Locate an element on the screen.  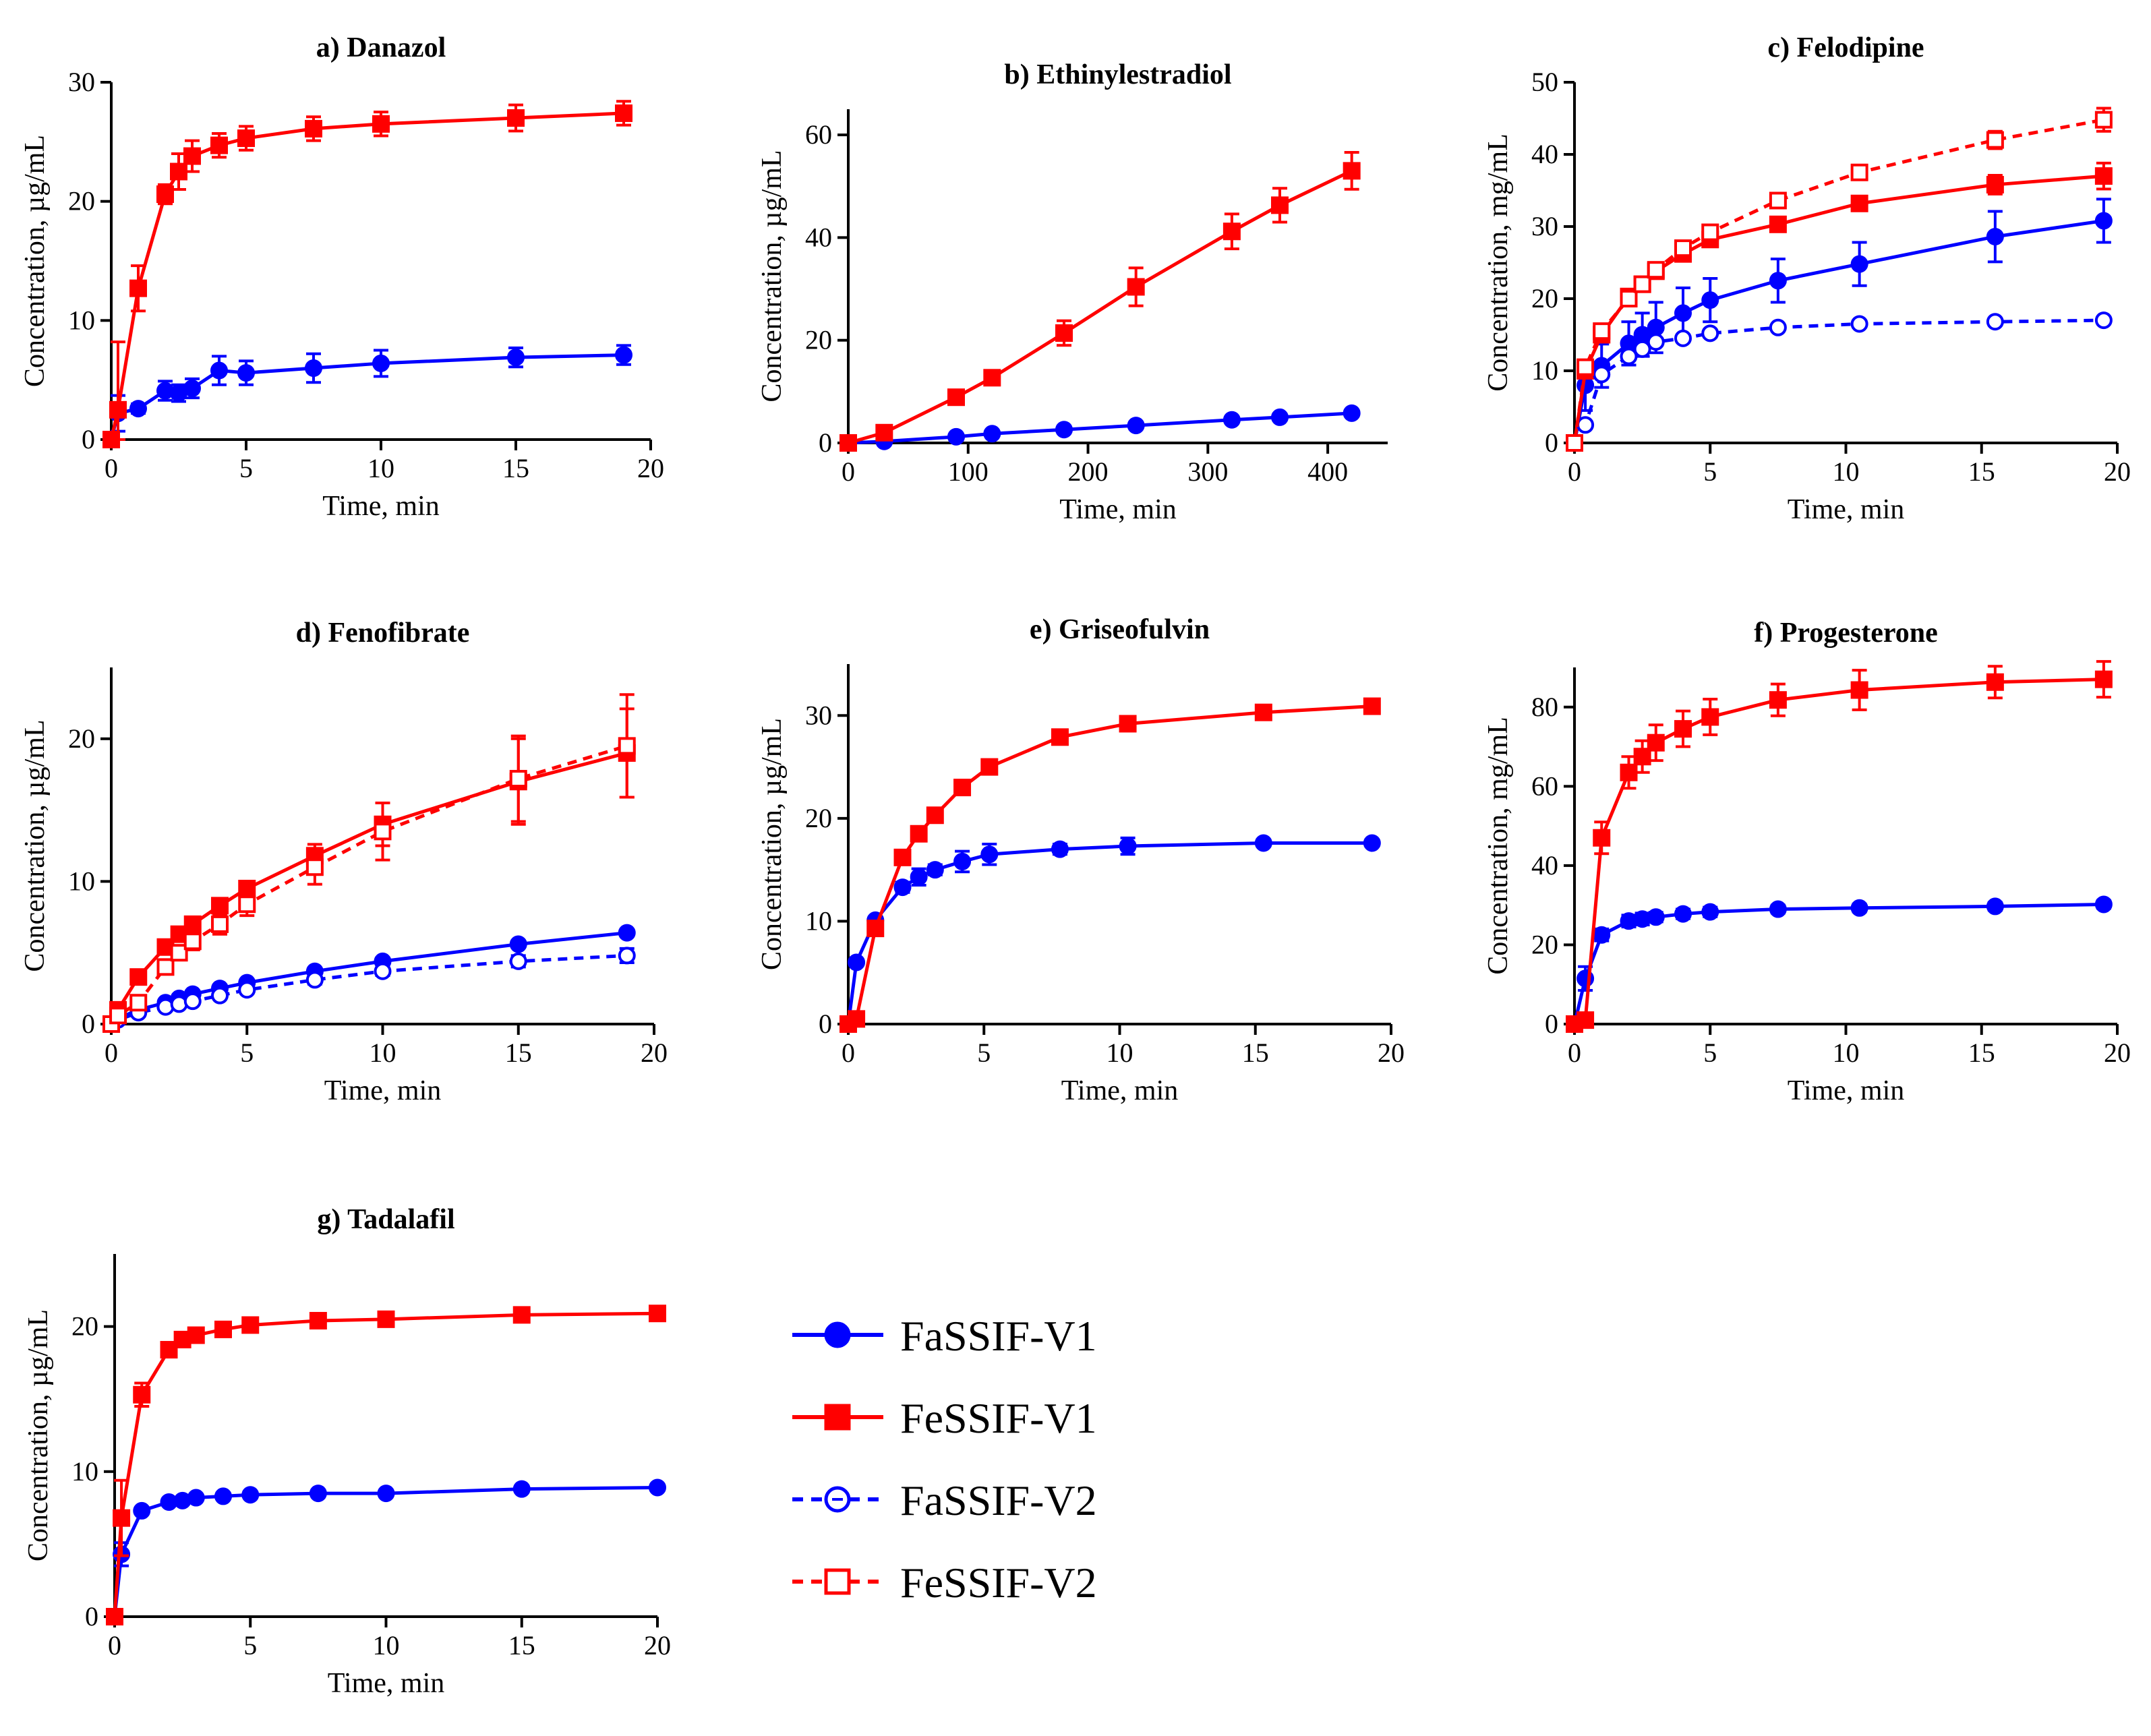
panel-title: f) Progesterone is located at coordinates (1846, 633).